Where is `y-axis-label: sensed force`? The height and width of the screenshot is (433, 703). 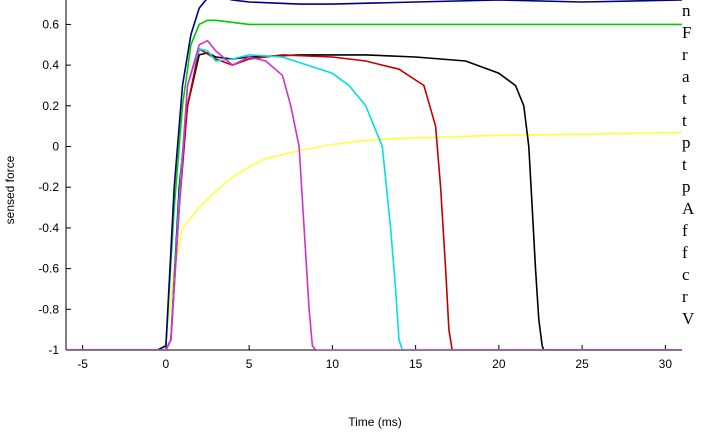
y-axis-label: sensed force is located at coordinates (10, 189).